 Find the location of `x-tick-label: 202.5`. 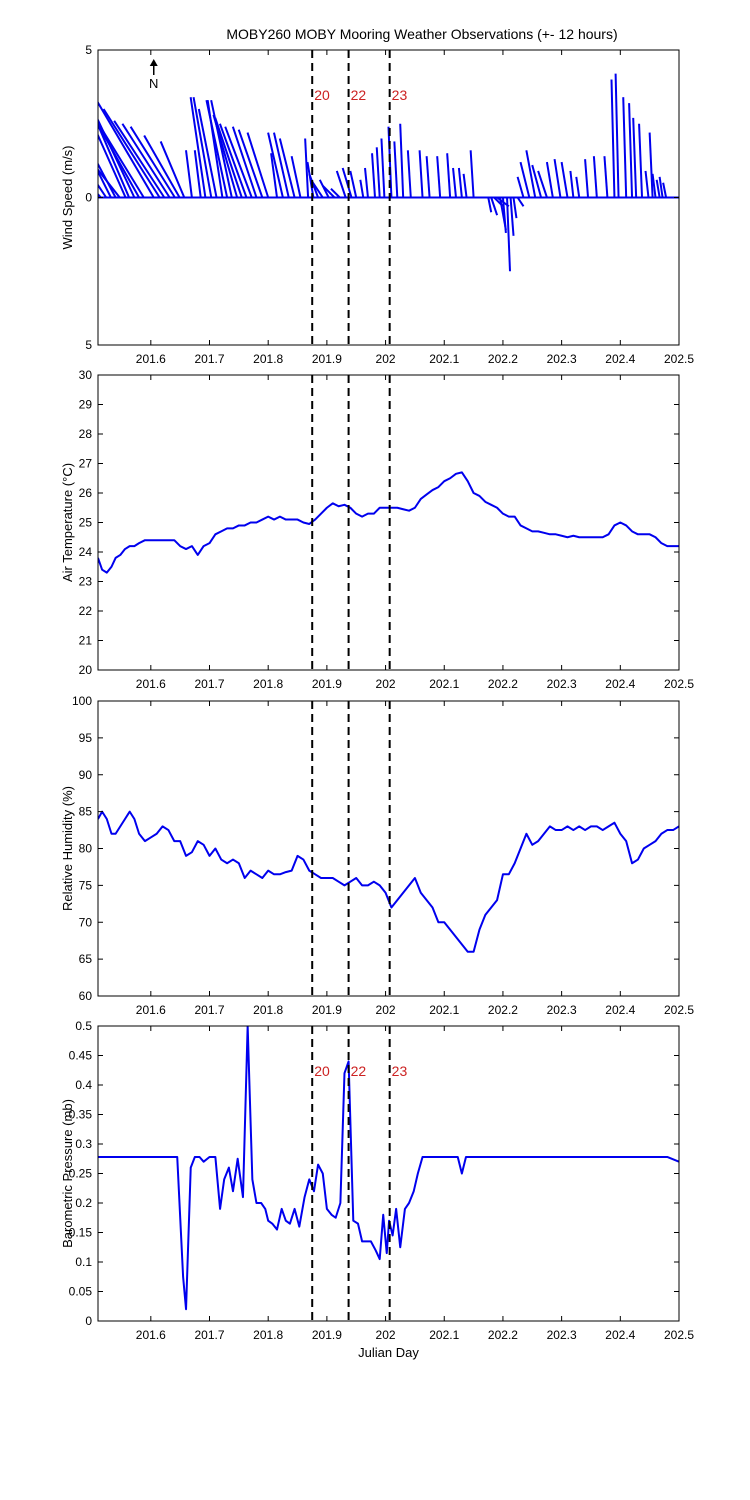

x-tick-label: 202.5 is located at coordinates (679, 359).